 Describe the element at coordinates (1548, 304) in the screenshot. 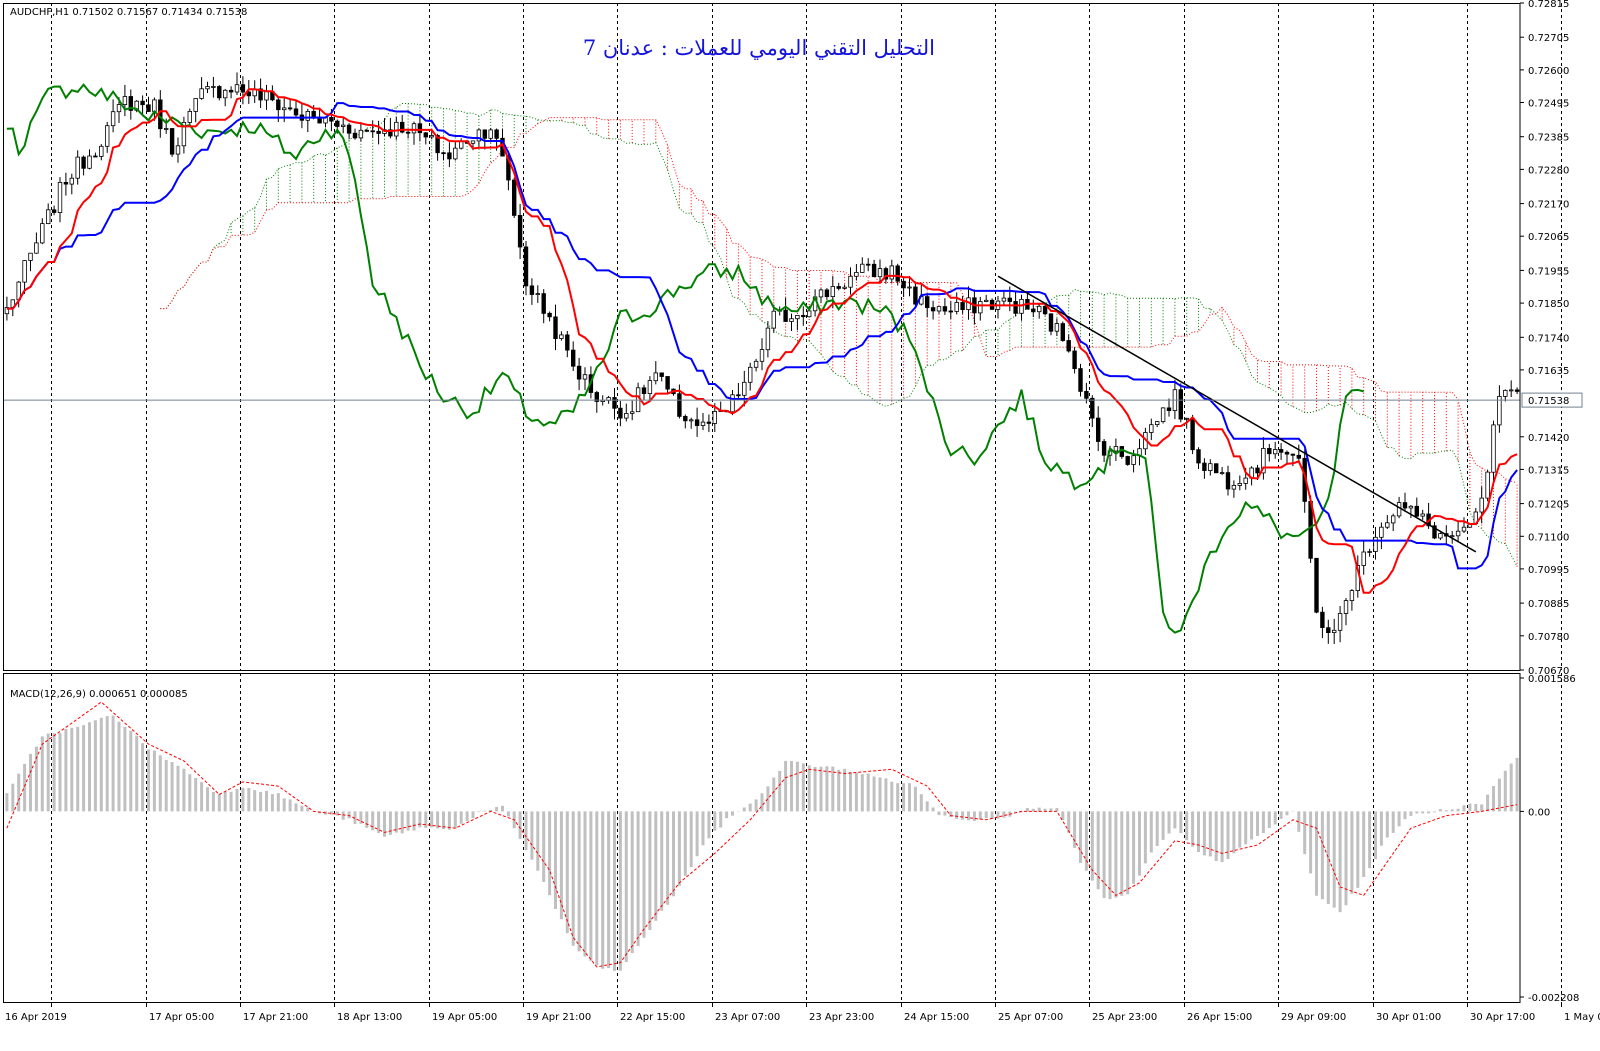

I see `price-tick-label: 0.71850` at that location.